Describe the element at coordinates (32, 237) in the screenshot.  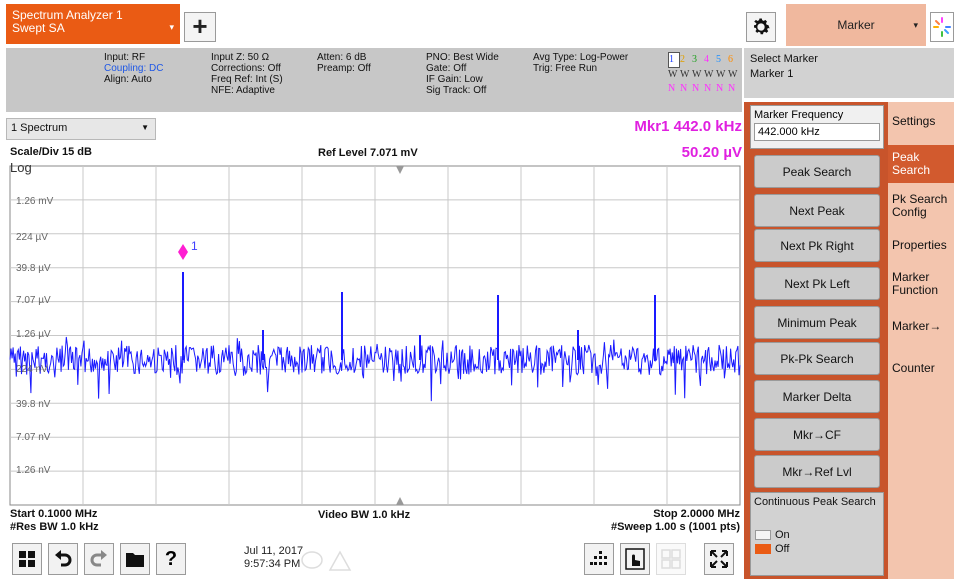
I see `y-tick-label: 224 µV` at that location.